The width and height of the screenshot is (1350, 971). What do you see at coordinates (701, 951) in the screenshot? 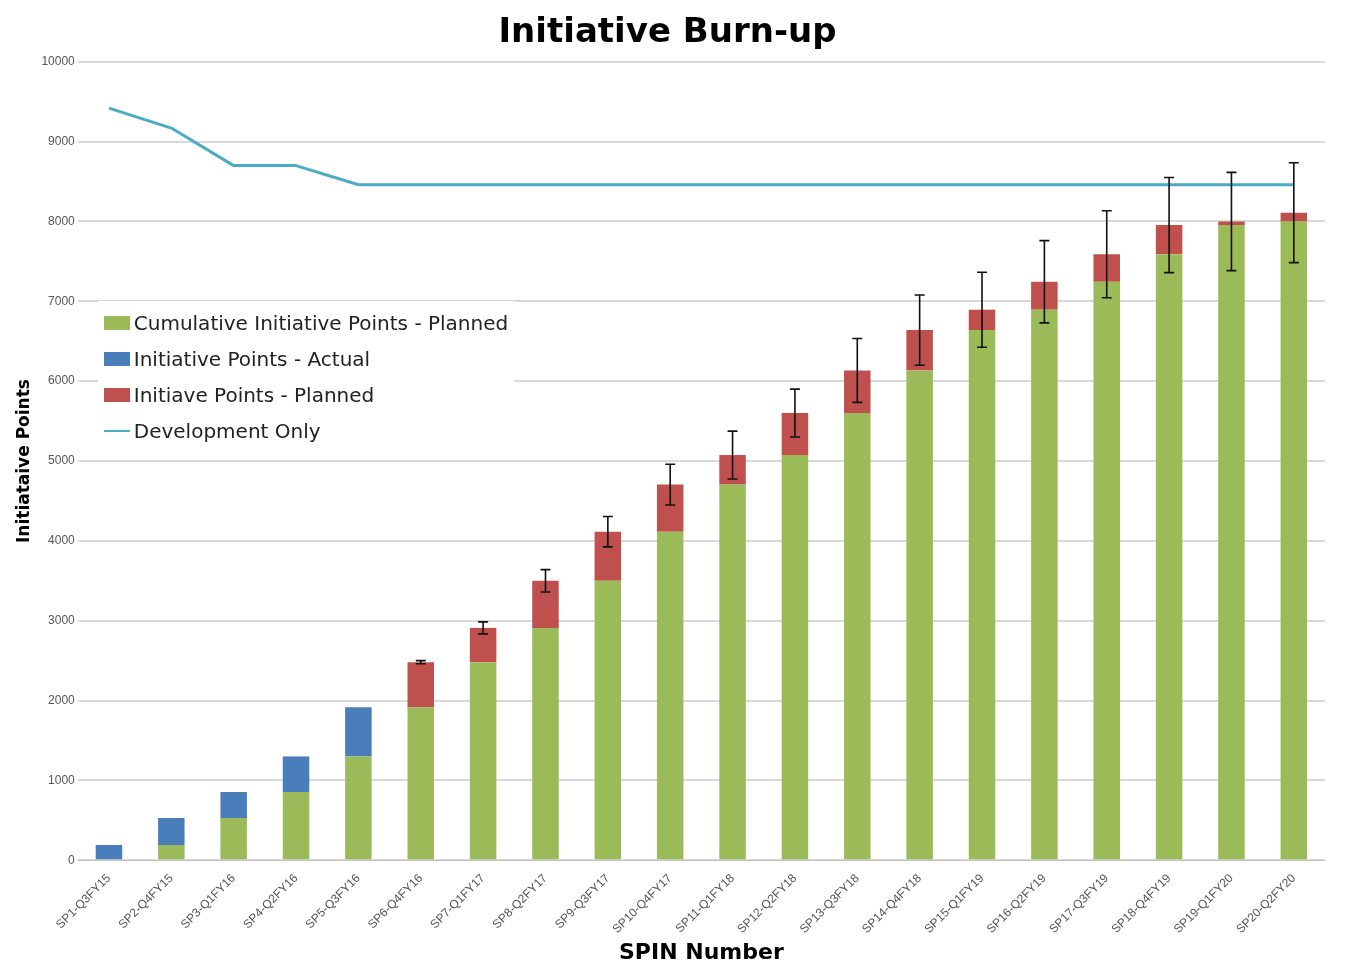
I see `x-axis-title: SPIN Number` at bounding box center [701, 951].